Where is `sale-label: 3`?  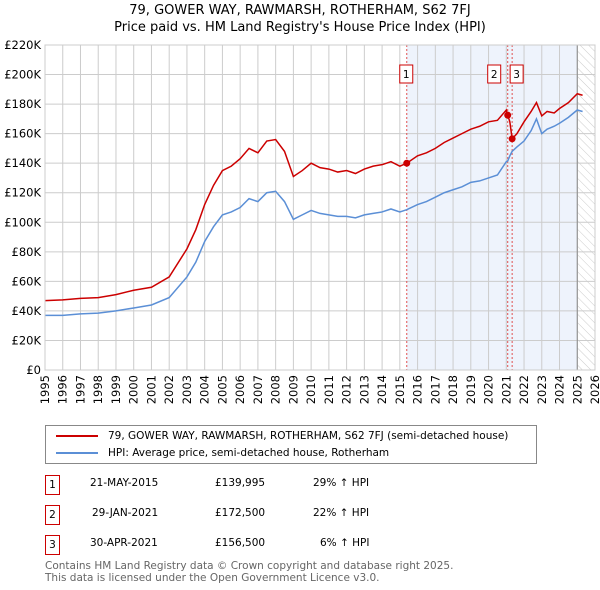
sale-label: 3 is located at coordinates (516, 75).